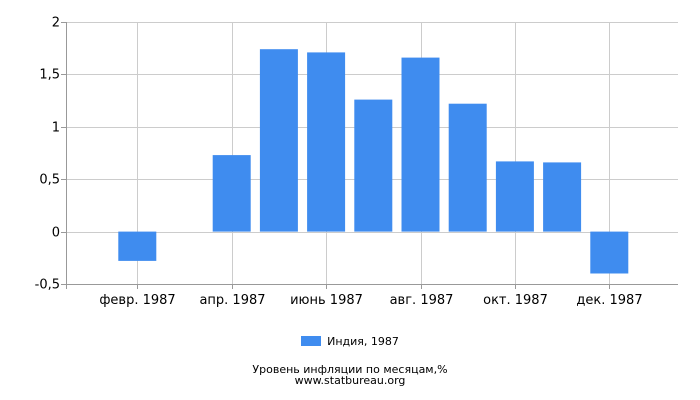 The width and height of the screenshot is (700, 400). What do you see at coordinates (232, 300) in the screenshot?
I see `x-tick-label: апр. 1987` at bounding box center [232, 300].